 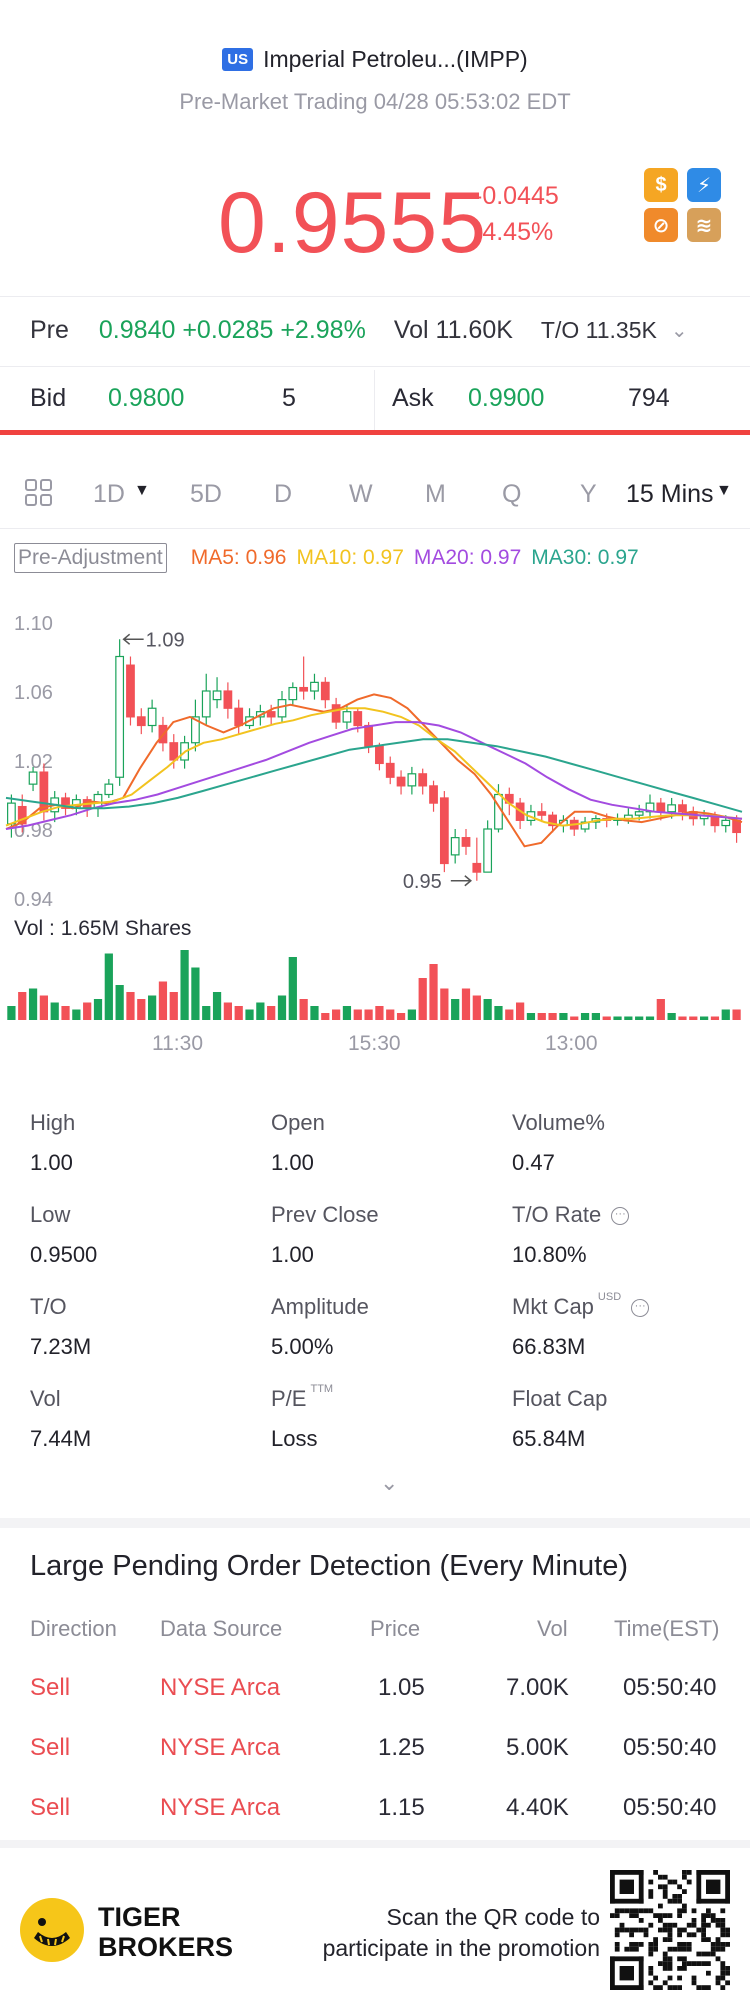 What do you see at coordinates (389, 1482) in the screenshot?
I see `expand-chevron-icon: ⌄` at bounding box center [389, 1482].